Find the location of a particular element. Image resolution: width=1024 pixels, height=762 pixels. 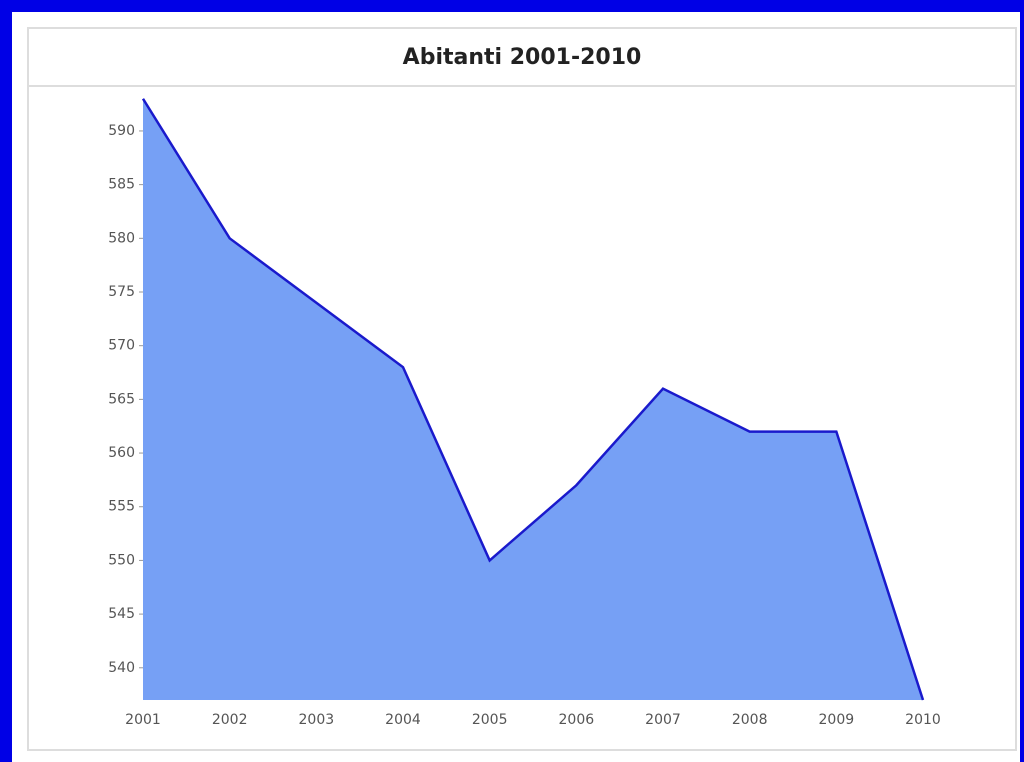

y-tick-label: 540 is located at coordinates (121, 668).